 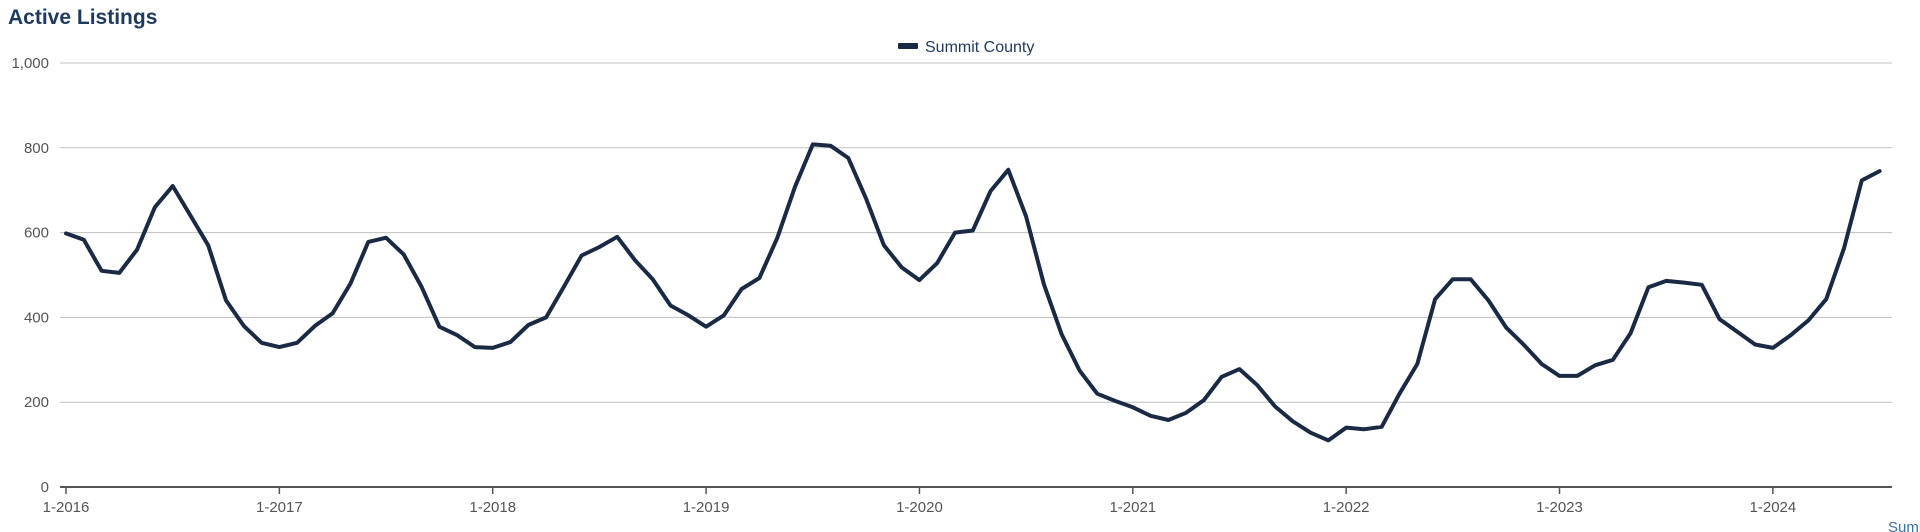 What do you see at coordinates (83, 17) in the screenshot?
I see `chart-title: Active Listings` at bounding box center [83, 17].